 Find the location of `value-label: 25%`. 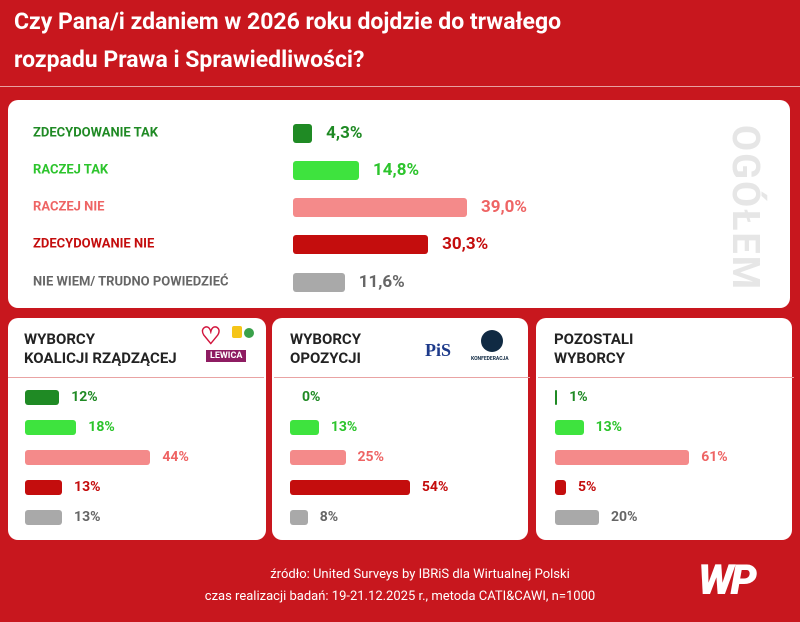

value-label: 25% is located at coordinates (370, 457).